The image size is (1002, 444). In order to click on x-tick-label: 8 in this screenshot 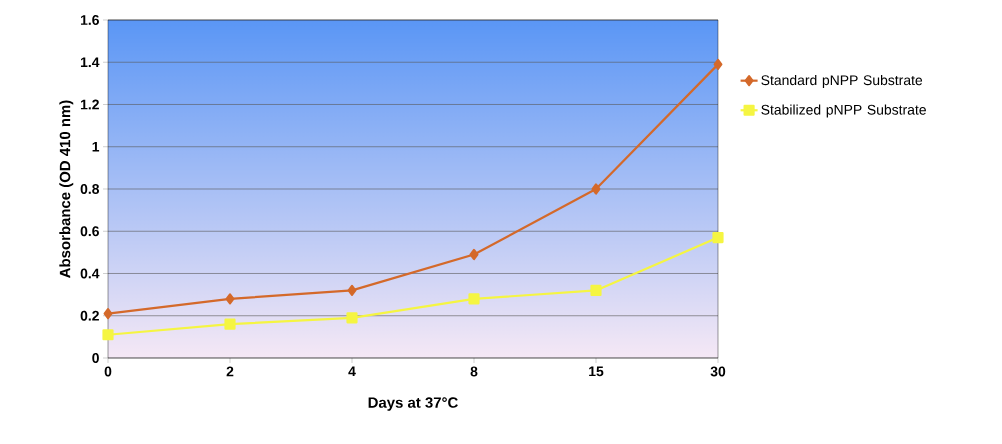, I will do `click(474, 371)`.